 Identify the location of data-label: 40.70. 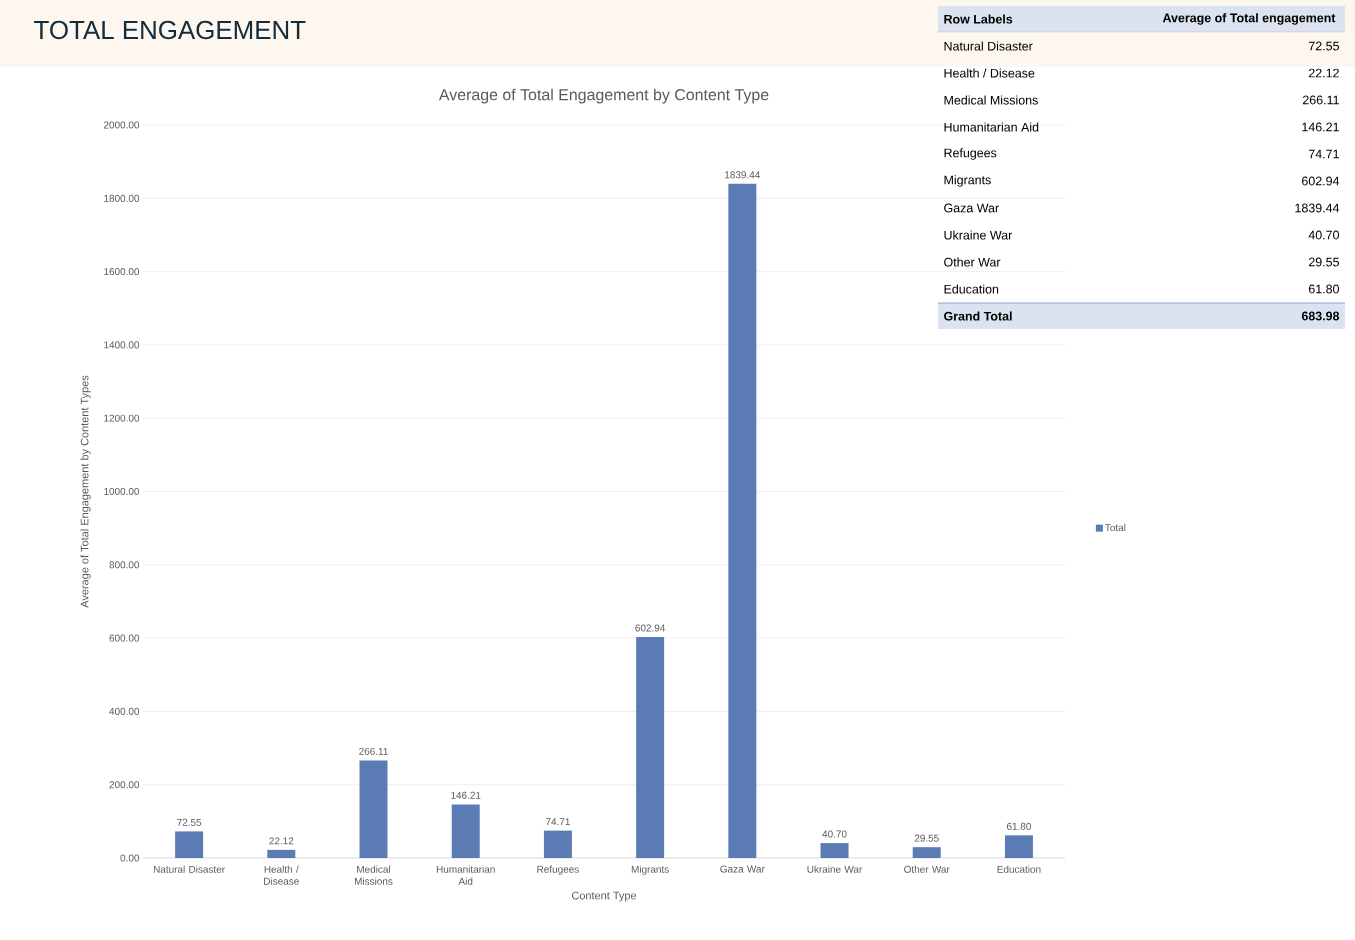
(834, 834).